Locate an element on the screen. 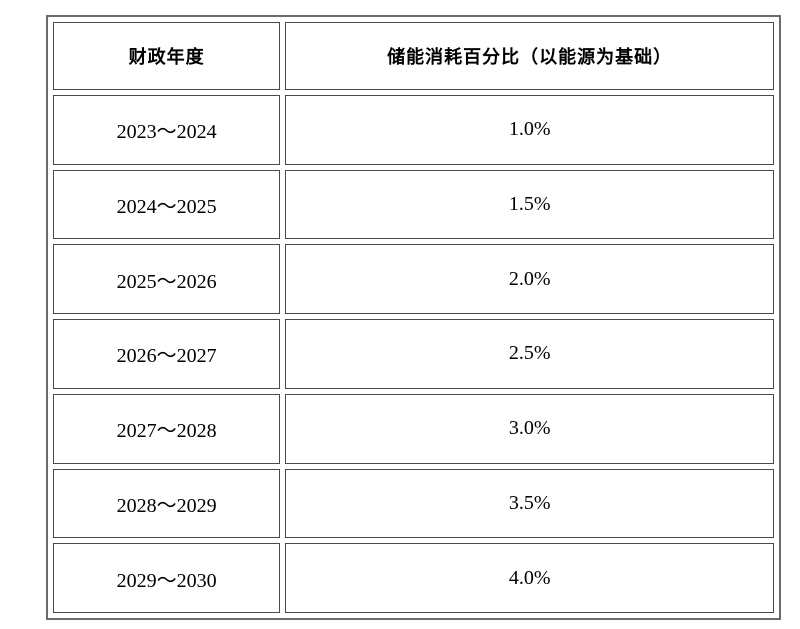 This screenshot has width=800, height=629. fiscal-year-cell: 2029～2030 is located at coordinates (167, 578).